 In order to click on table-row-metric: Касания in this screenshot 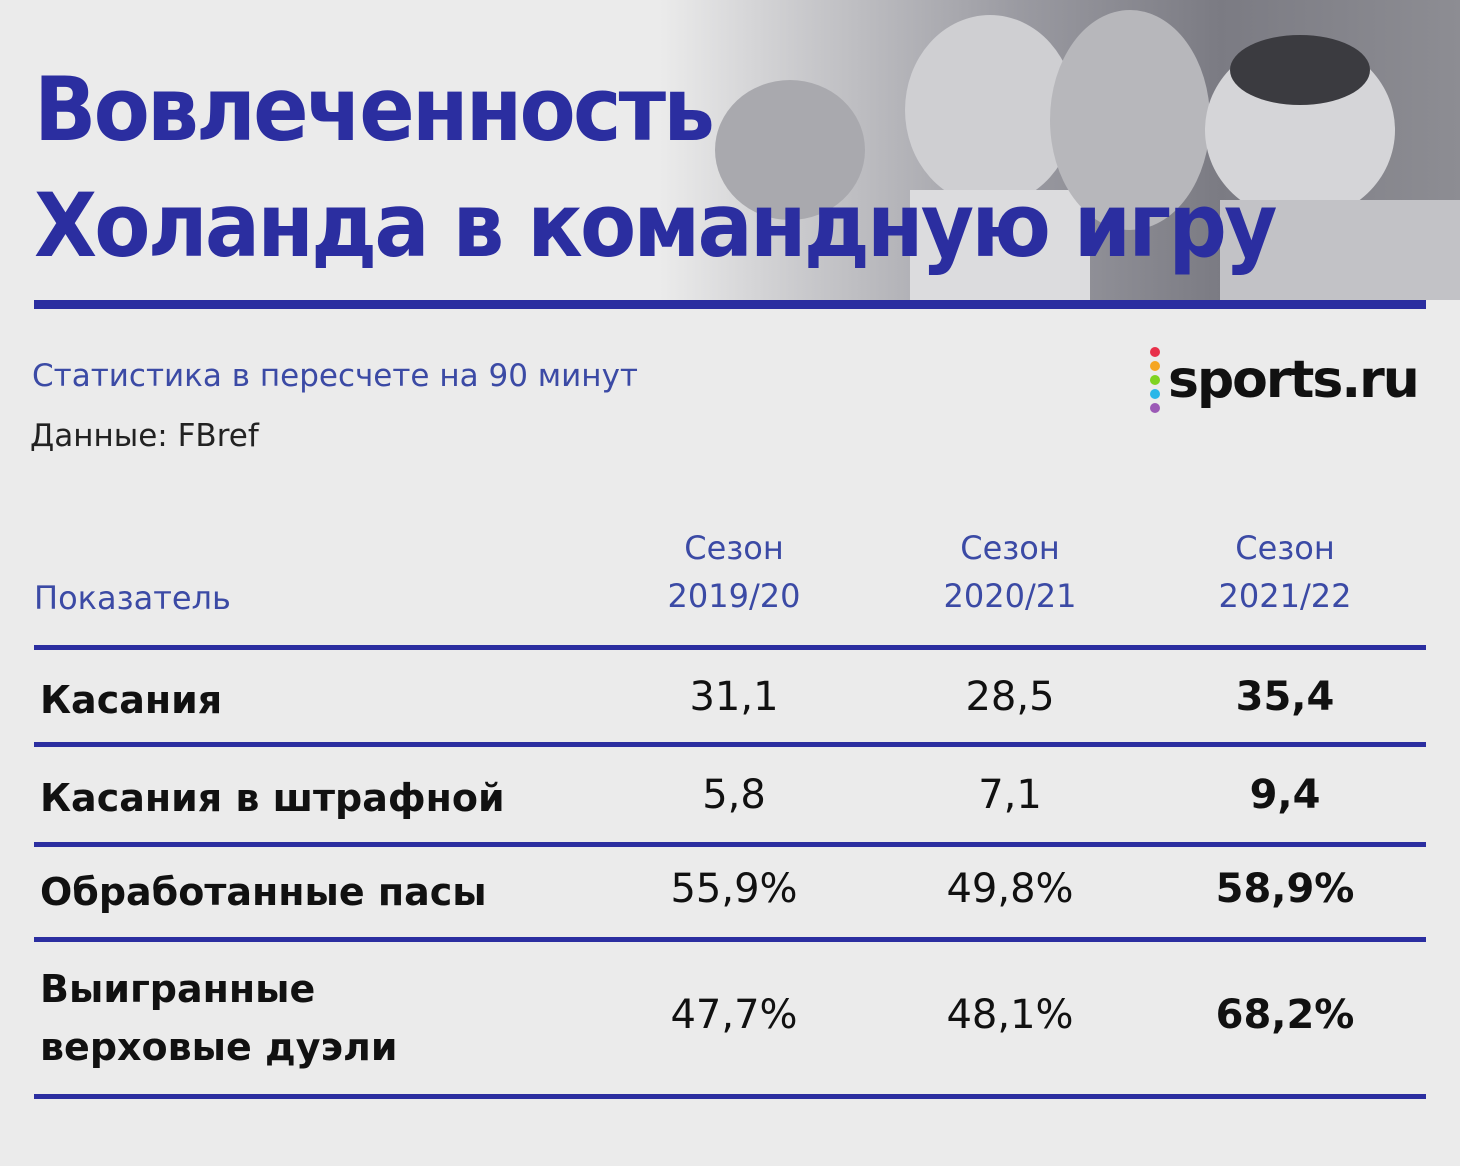, I will do `click(131, 700)`.